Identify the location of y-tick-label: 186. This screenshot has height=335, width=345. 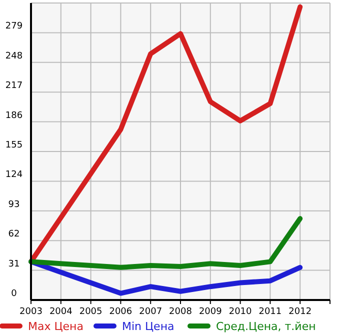
(14, 115).